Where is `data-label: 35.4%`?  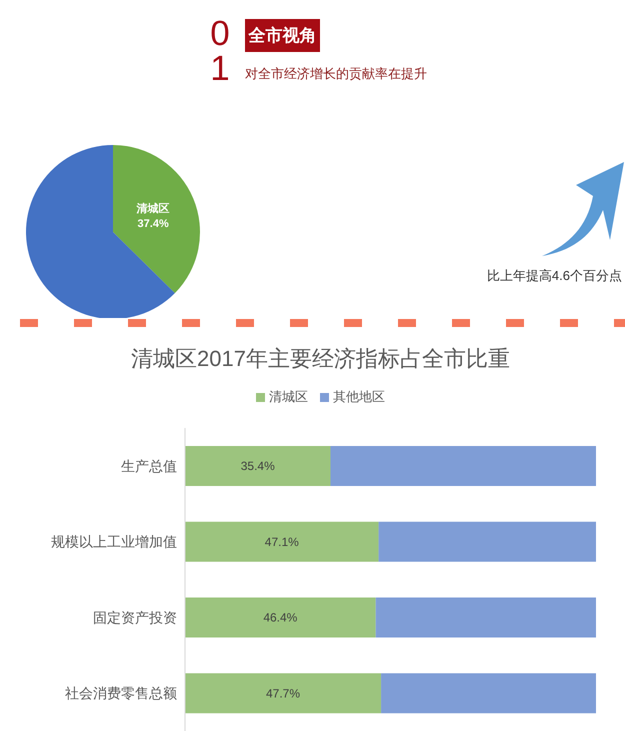
data-label: 35.4% is located at coordinates (258, 466).